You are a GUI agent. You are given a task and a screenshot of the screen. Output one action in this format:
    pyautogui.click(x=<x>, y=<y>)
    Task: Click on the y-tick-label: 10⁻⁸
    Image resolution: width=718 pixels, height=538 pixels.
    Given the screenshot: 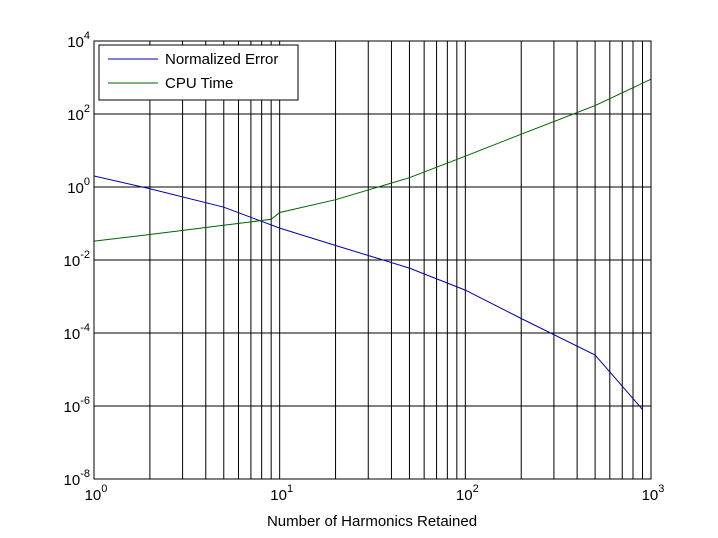 What is the action you would take?
    pyautogui.click(x=77, y=478)
    